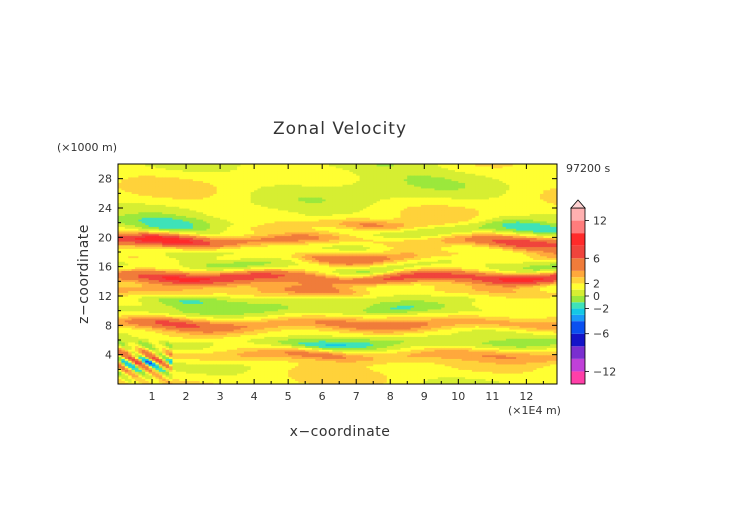  I want to click on x-unit-label: (×1E4 m), so click(534, 410).